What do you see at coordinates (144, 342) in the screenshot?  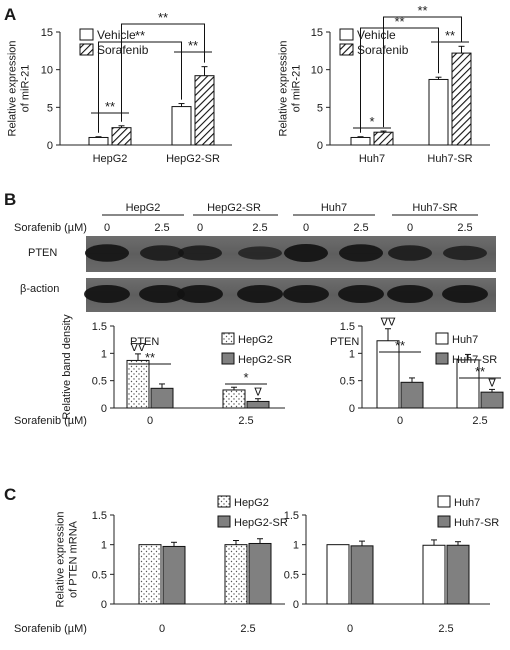 I see `b-left-title: PTEN` at bounding box center [144, 342].